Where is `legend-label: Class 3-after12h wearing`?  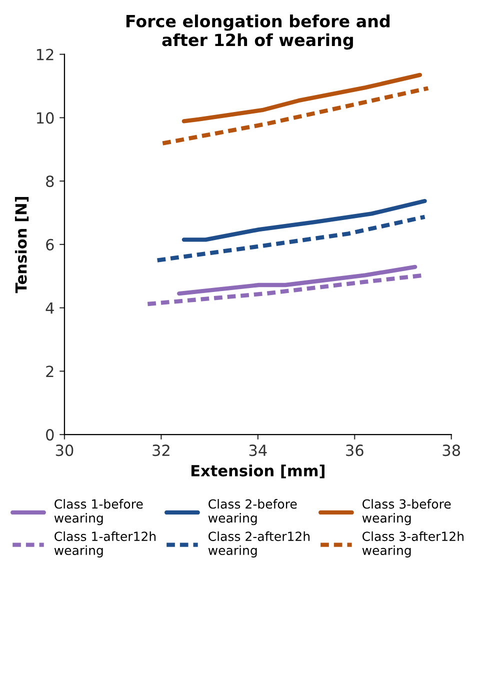 legend-label: Class 3-after12h wearing is located at coordinates (413, 544).